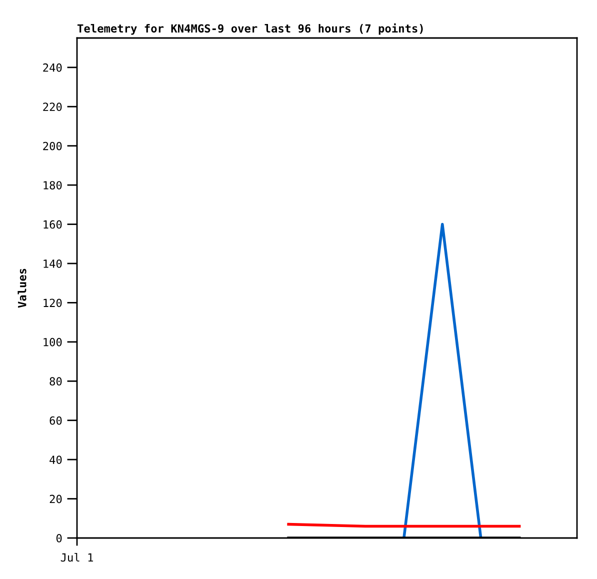  What do you see at coordinates (59, 538) in the screenshot?
I see `y-tick-label: 0` at bounding box center [59, 538].